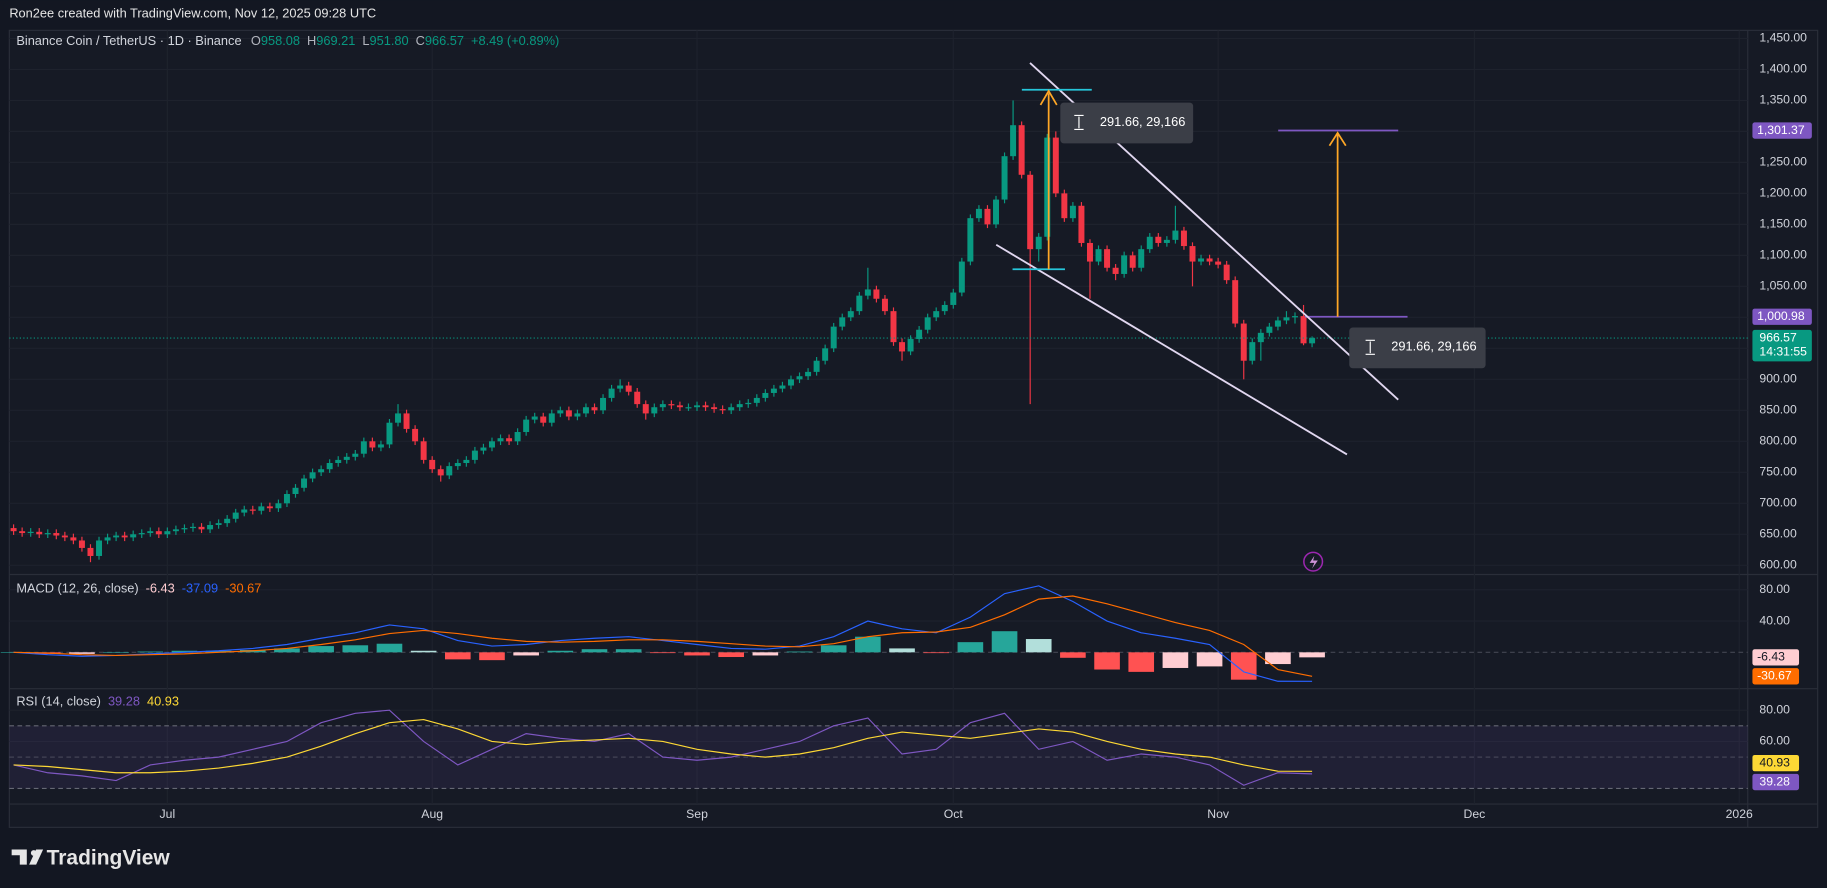  Describe the element at coordinates (1783, 100) in the screenshot. I see `y-tick-label: 1,350.00` at that location.